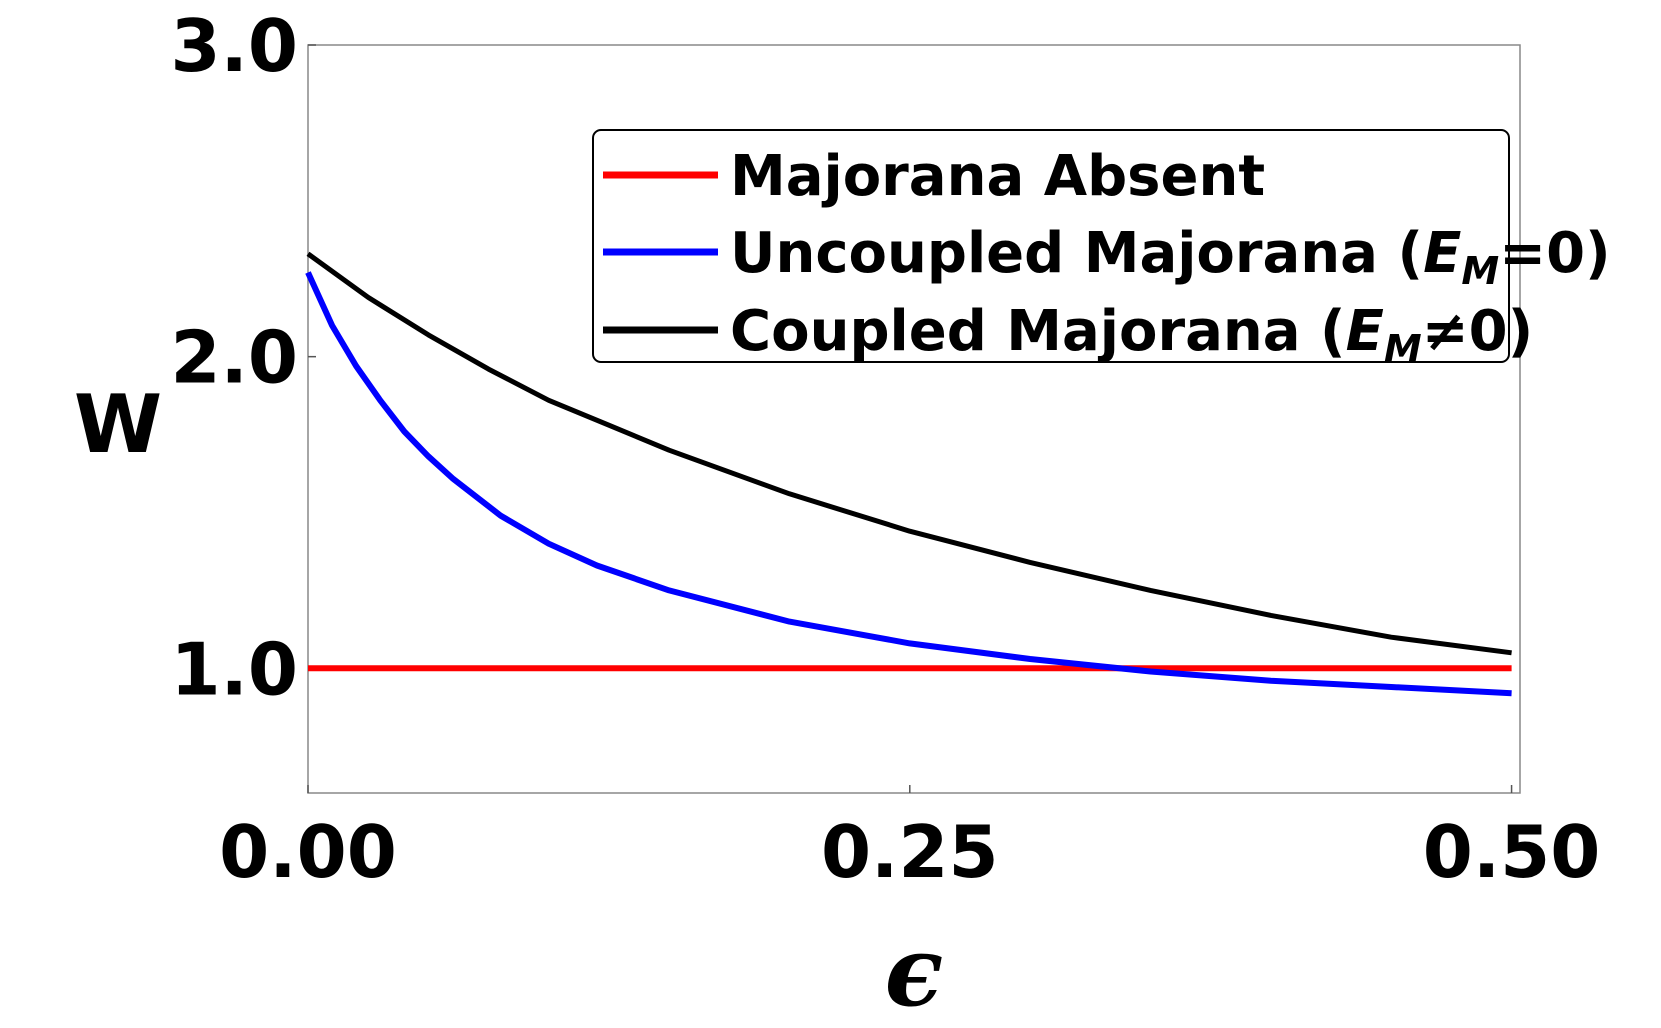  Describe the element at coordinates (234, 46) in the screenshot. I see `y-tick-label: 3.0` at that location.